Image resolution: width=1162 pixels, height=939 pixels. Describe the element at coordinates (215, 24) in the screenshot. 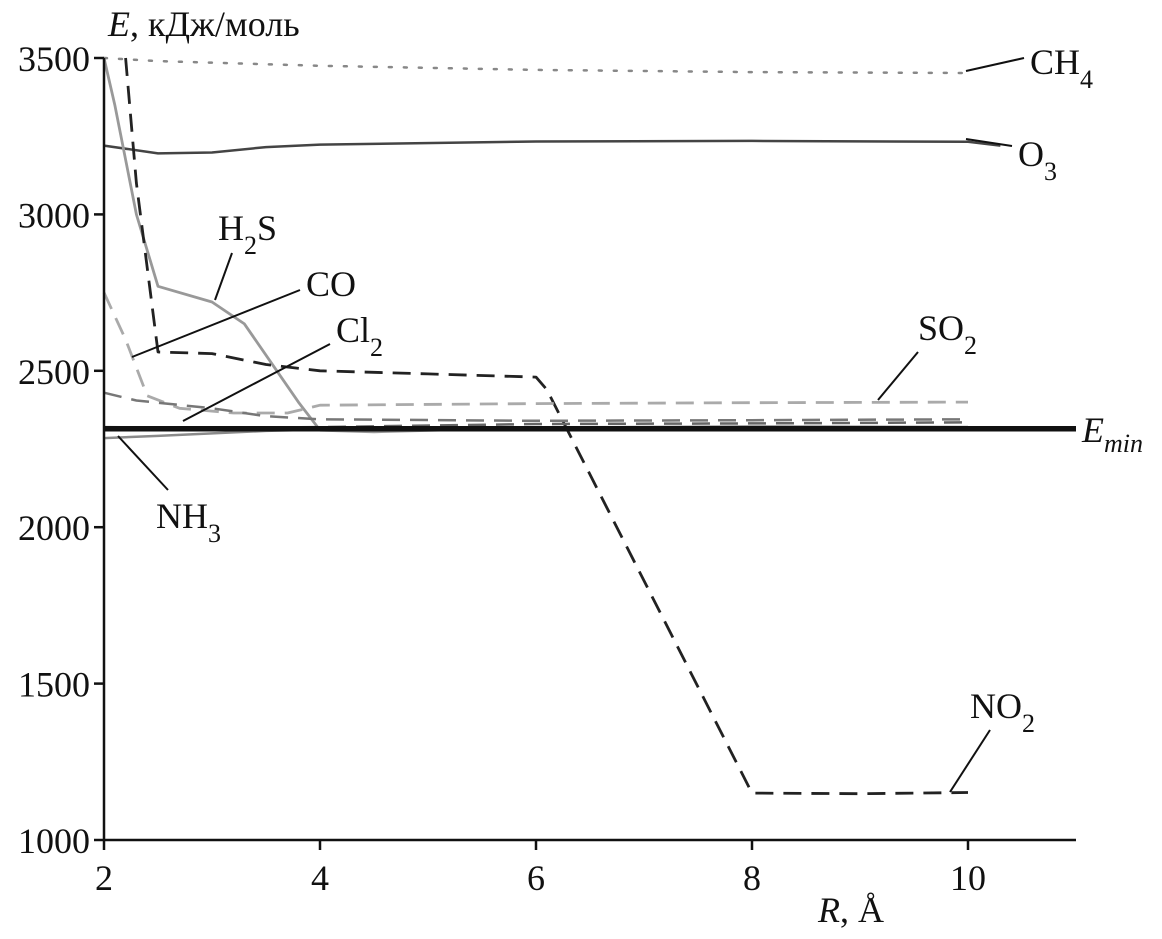

I see `y-axis-label-unit: , кДж/моль` at that location.